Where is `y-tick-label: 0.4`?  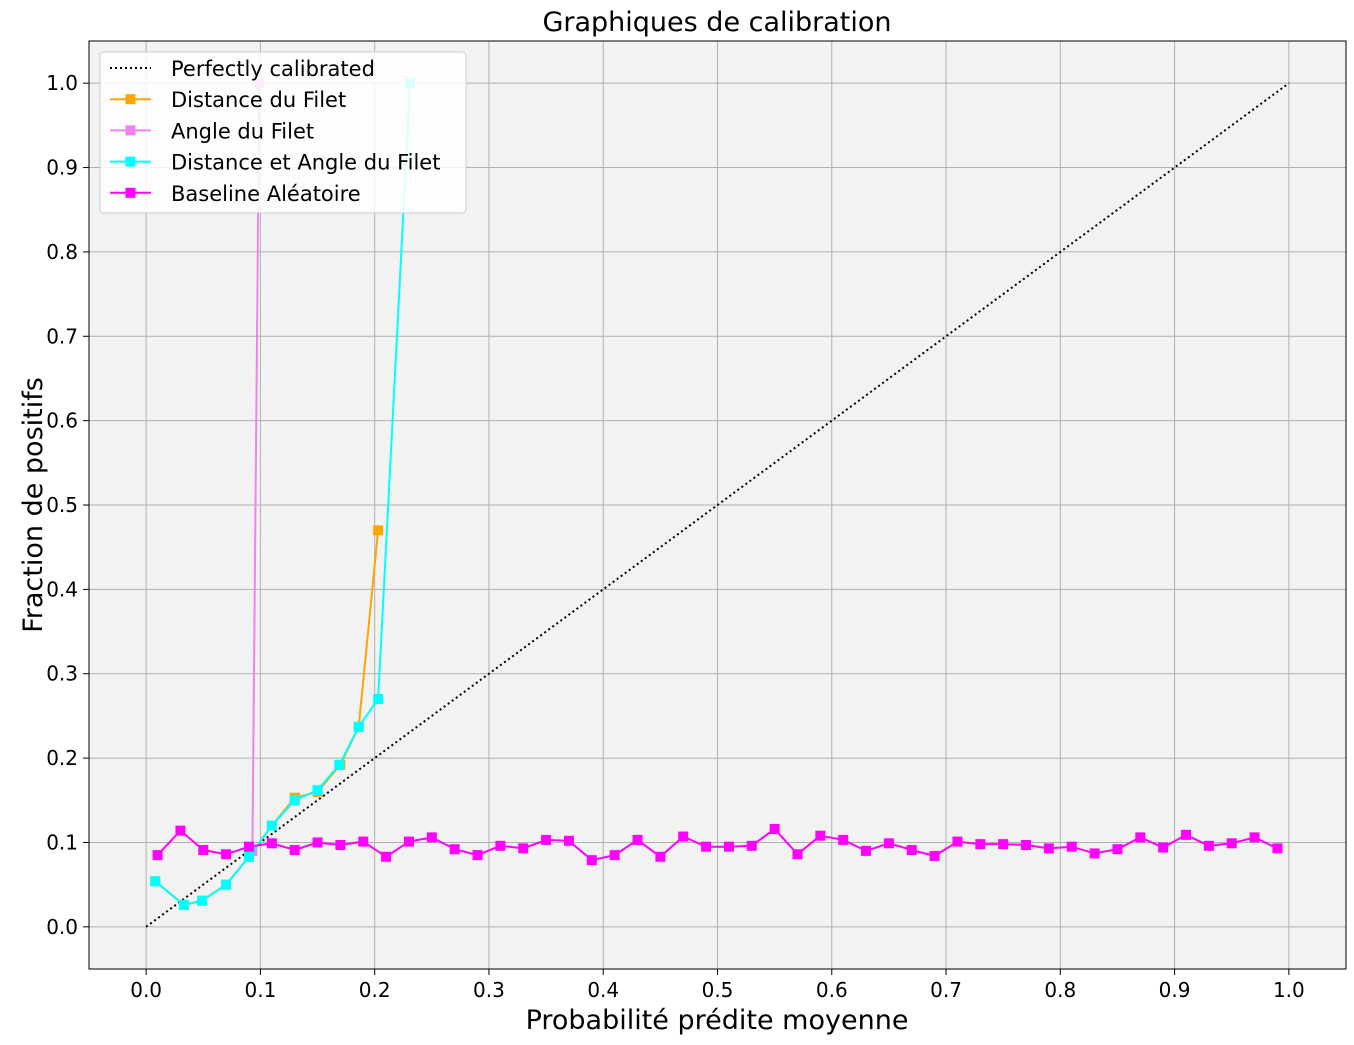
y-tick-label: 0.4 is located at coordinates (62, 589).